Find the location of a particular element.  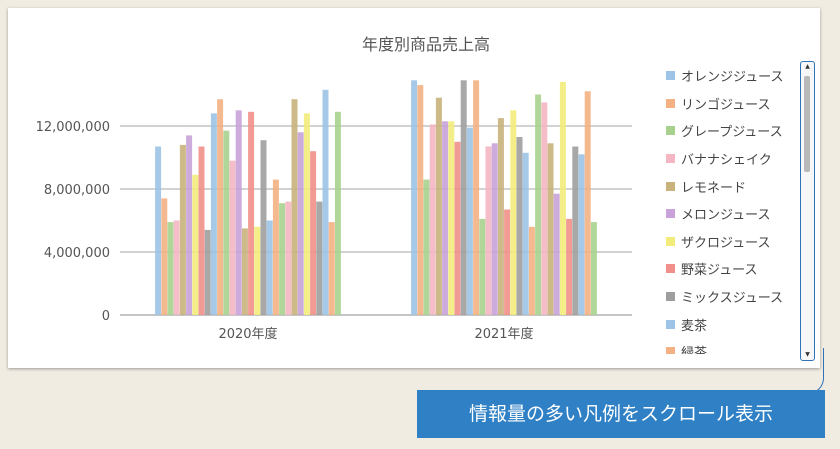

legend-label: グレープジュース is located at coordinates (732, 133).